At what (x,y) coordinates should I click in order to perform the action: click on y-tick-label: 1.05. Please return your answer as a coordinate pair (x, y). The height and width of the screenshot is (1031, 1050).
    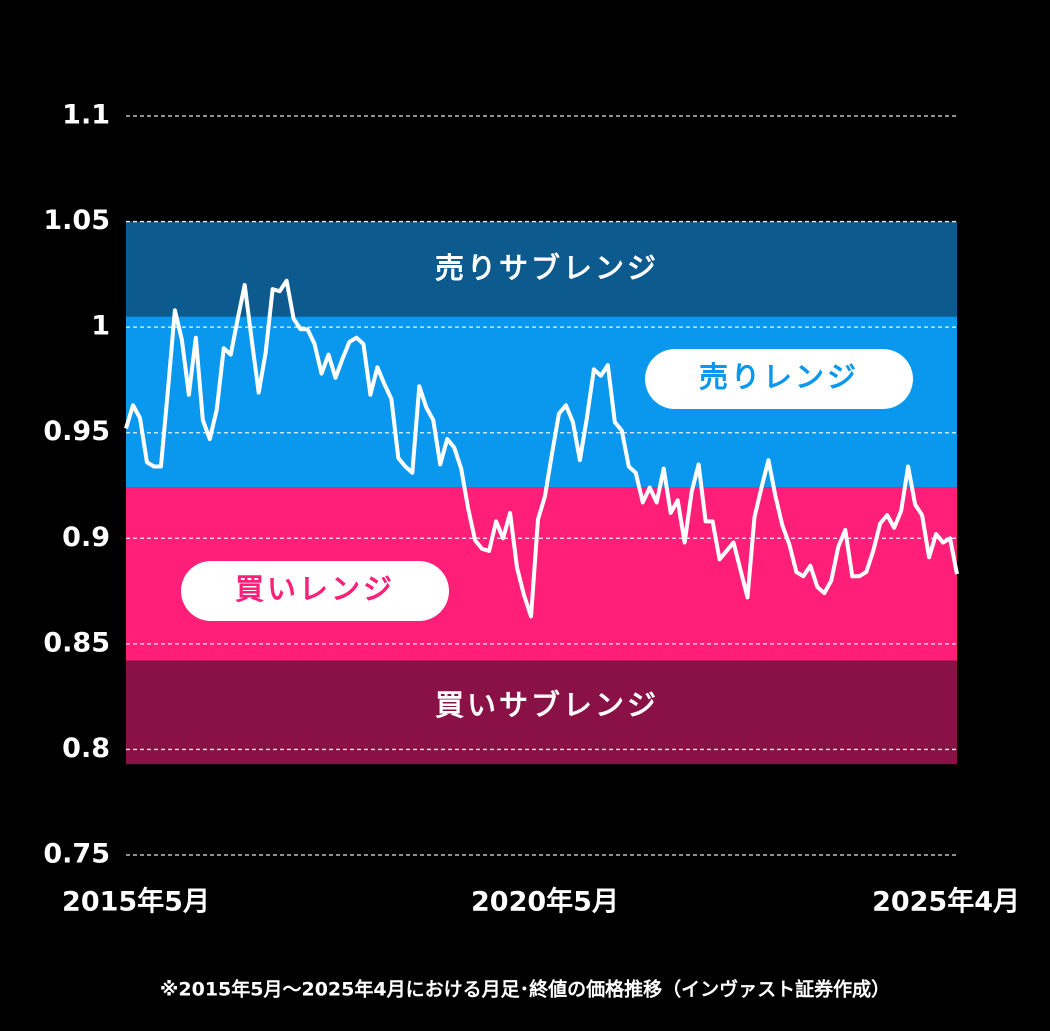
    Looking at the image, I should click on (76, 220).